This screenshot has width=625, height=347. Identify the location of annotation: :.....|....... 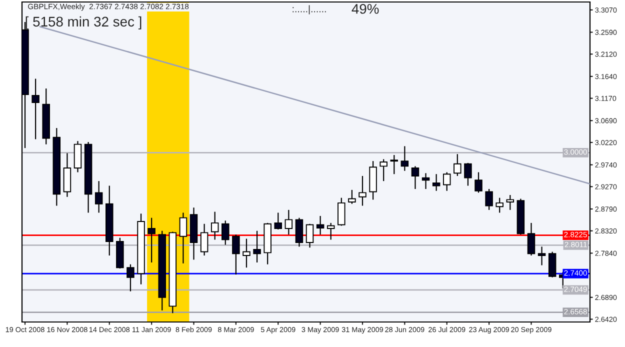
(309, 9).